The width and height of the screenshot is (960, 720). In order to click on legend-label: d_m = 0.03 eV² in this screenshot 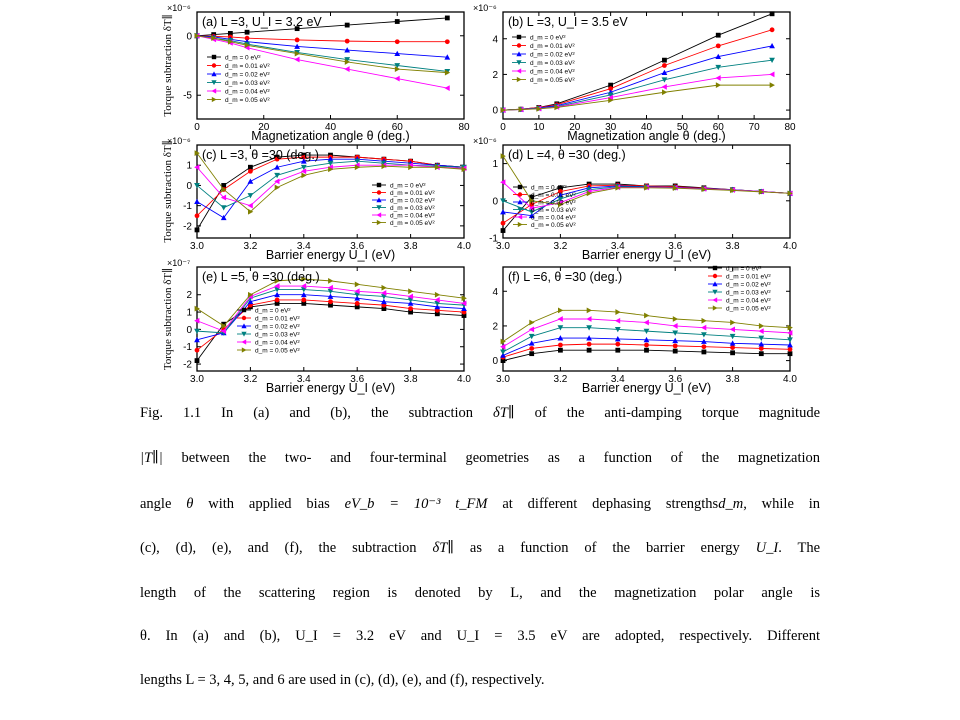, I will do `click(247, 83)`.